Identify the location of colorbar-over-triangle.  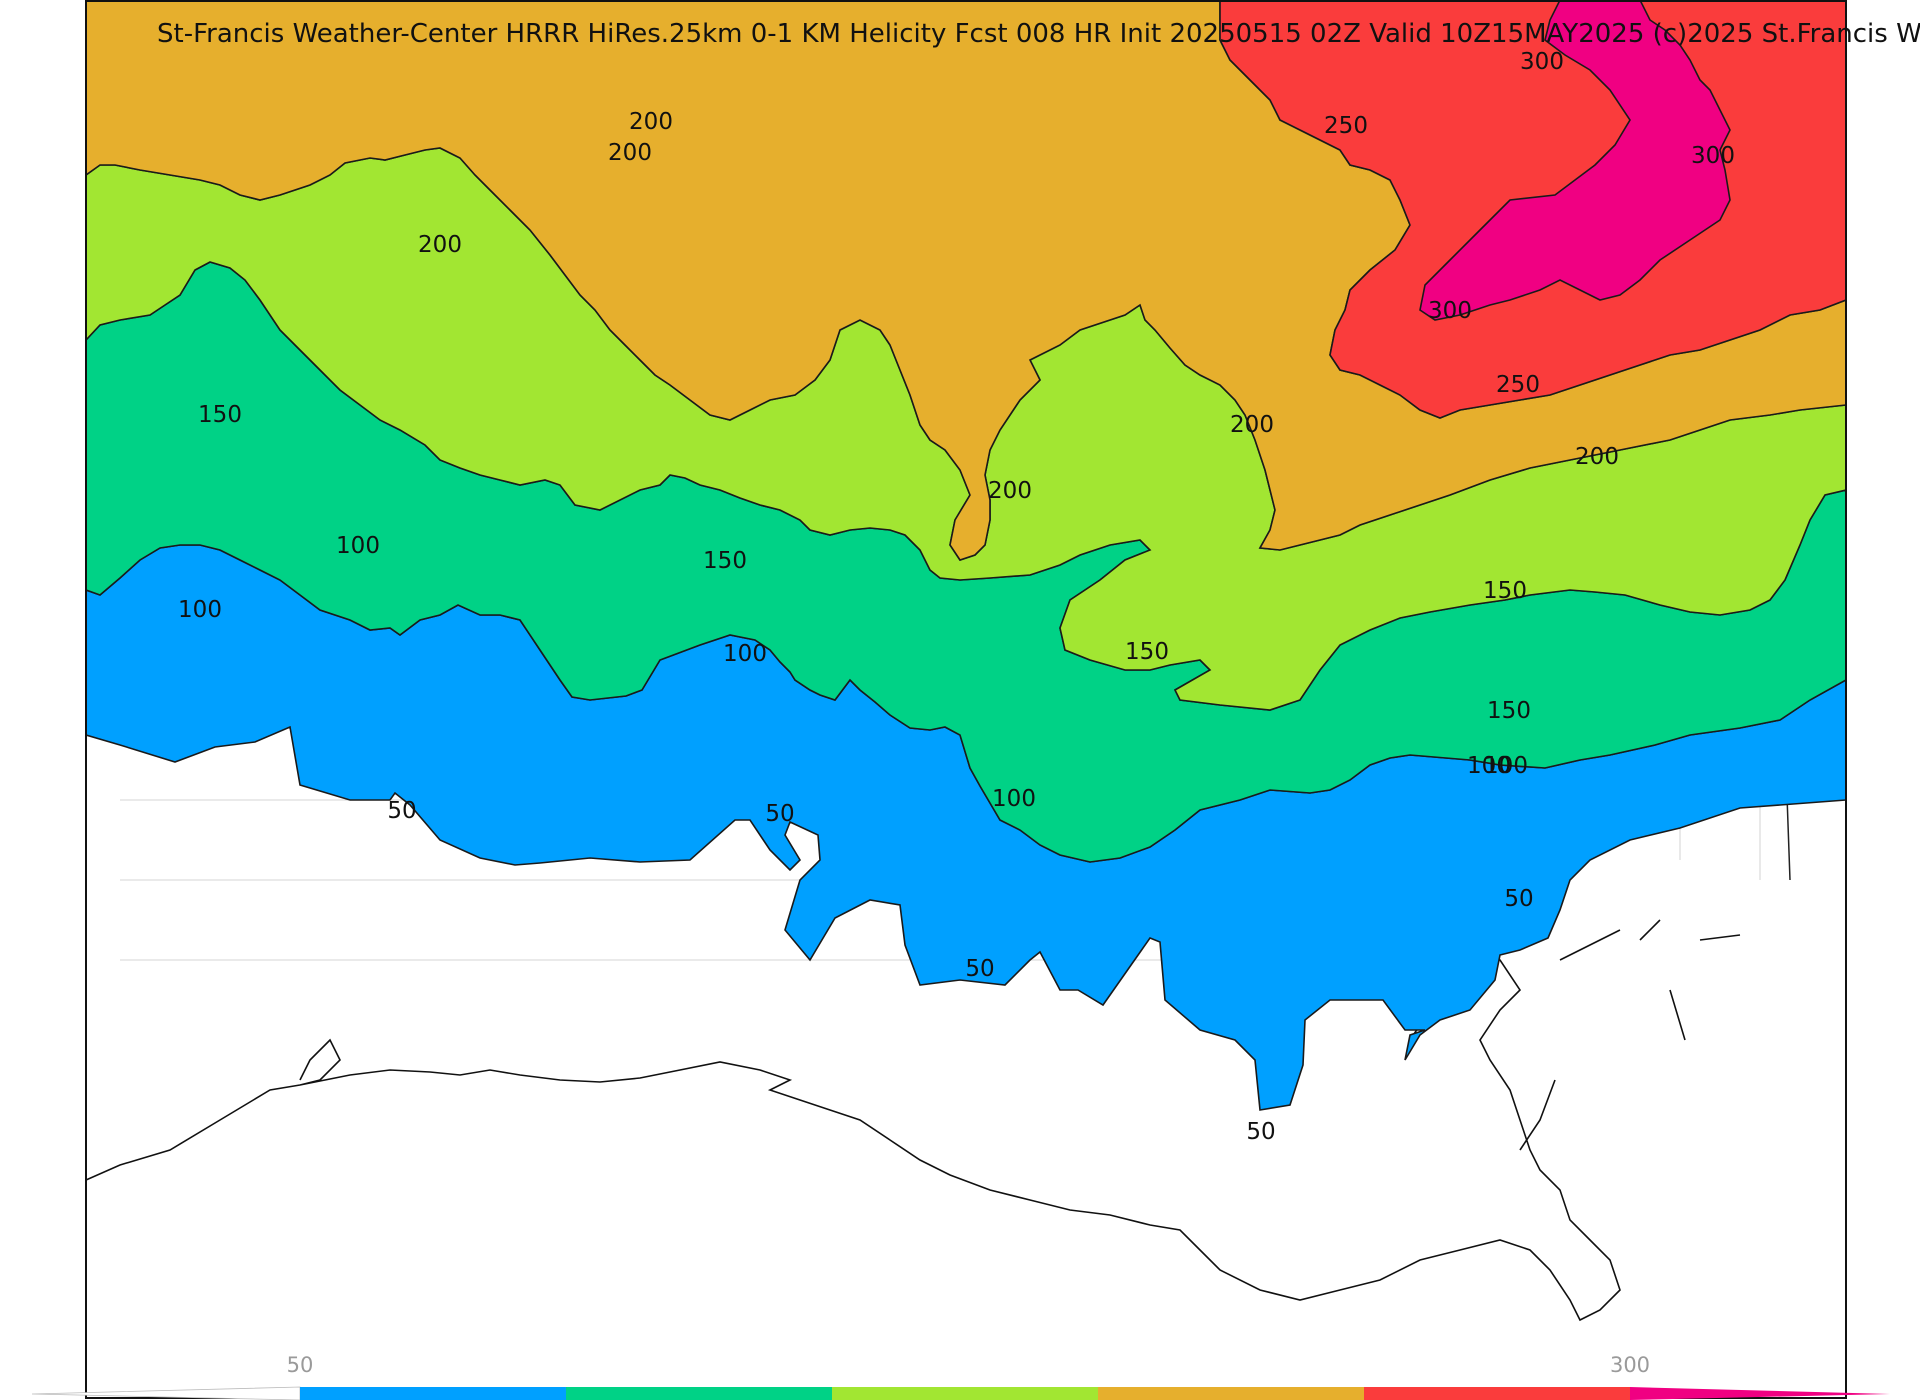
(1760, 1393).